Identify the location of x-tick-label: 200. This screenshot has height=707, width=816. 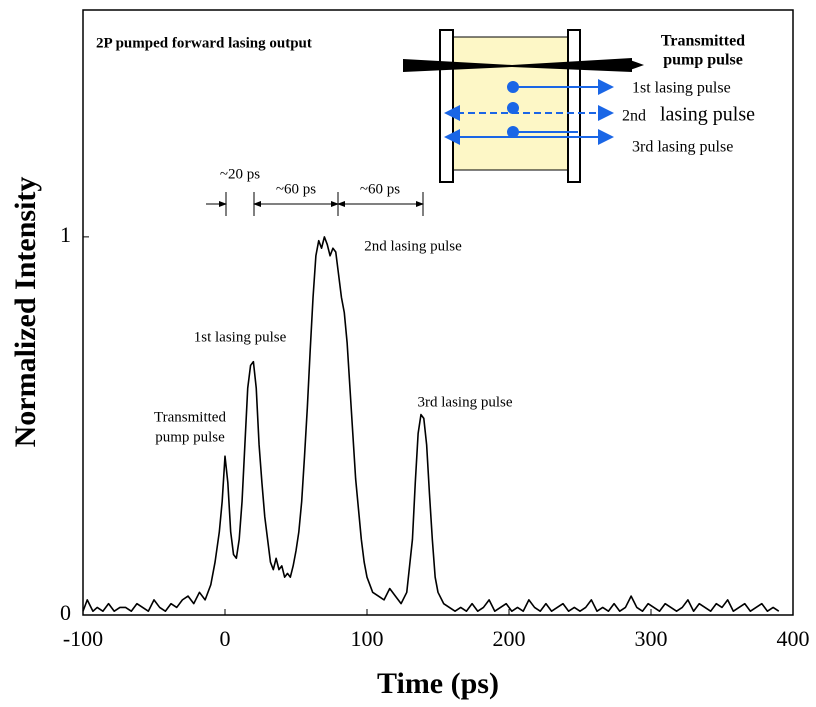
(509, 638).